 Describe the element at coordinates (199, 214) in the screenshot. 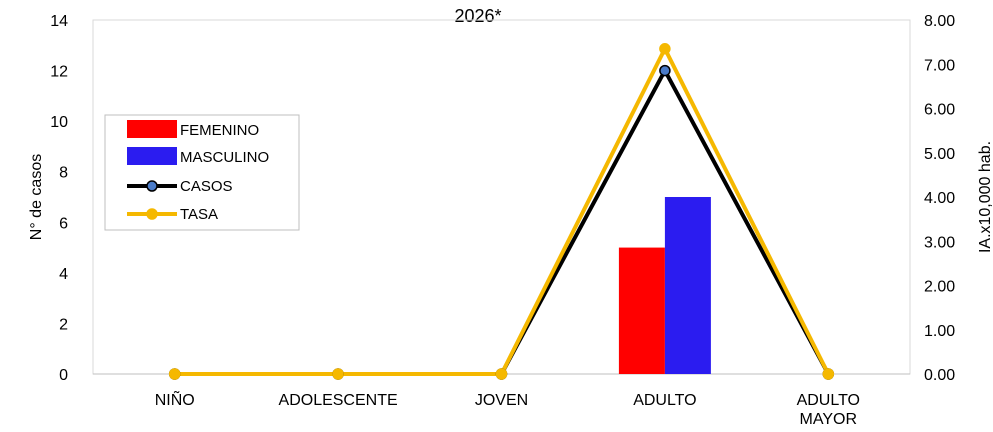

I see `legend-label-tasa: TASA` at that location.